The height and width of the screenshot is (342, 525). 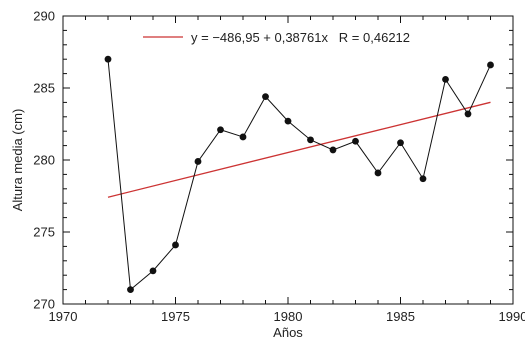 What do you see at coordinates (288, 316) in the screenshot?
I see `x-tick-label: 1980` at bounding box center [288, 316].